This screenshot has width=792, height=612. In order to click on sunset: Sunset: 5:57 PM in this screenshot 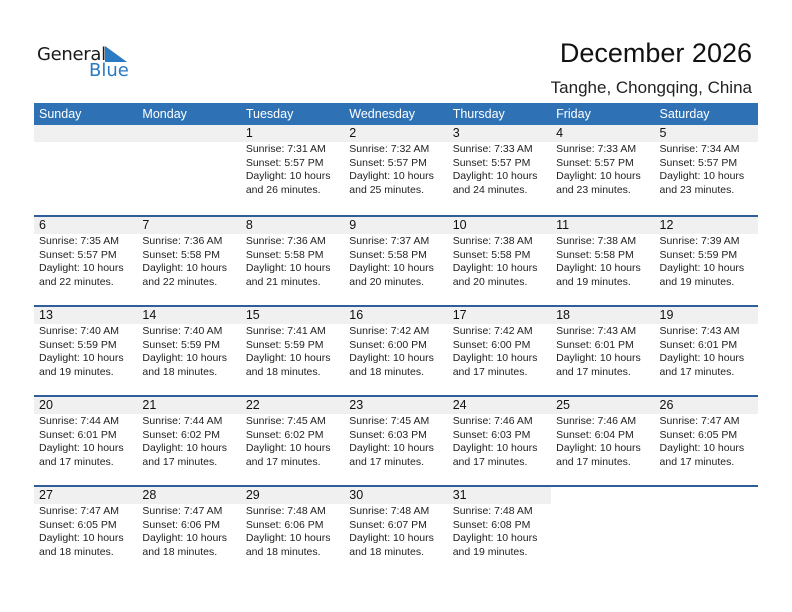, I will do `click(595, 162)`.